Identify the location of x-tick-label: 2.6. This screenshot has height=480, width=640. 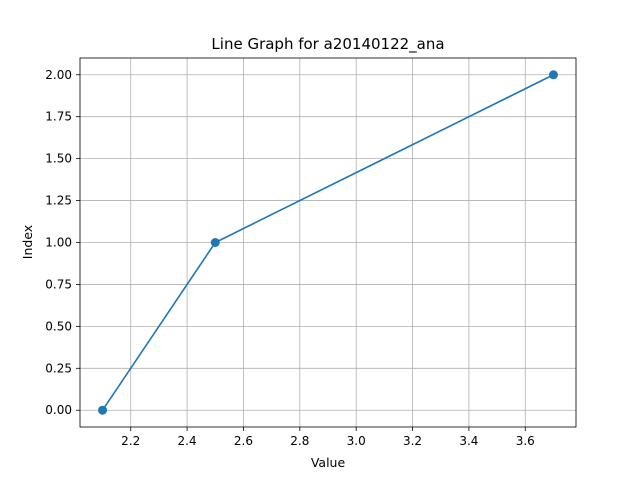
(243, 441).